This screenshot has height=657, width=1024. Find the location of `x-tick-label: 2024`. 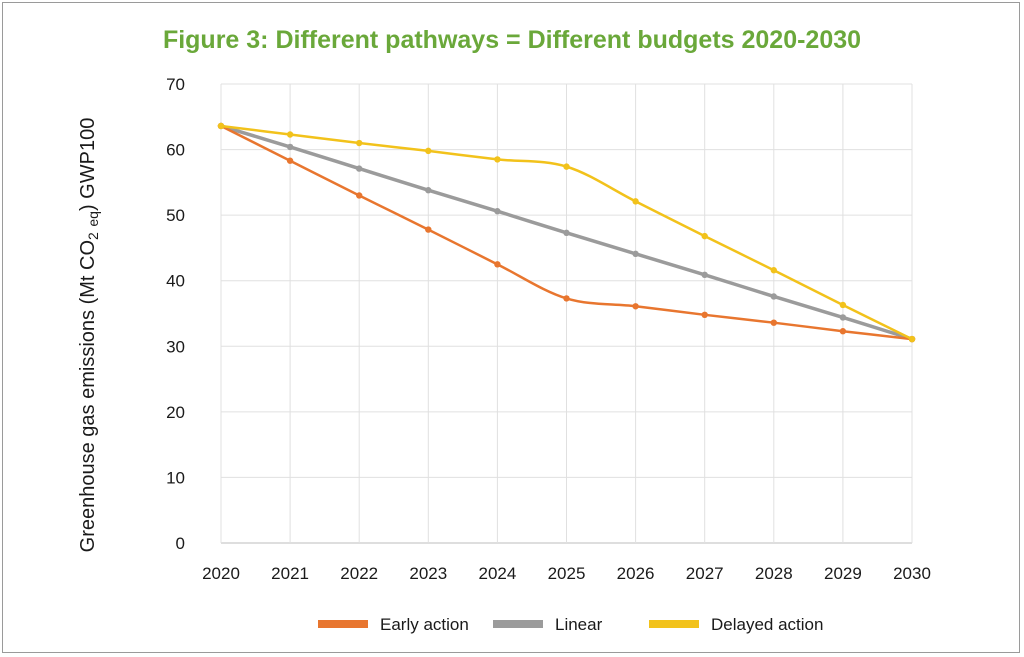

x-tick-label: 2024 is located at coordinates (497, 573).